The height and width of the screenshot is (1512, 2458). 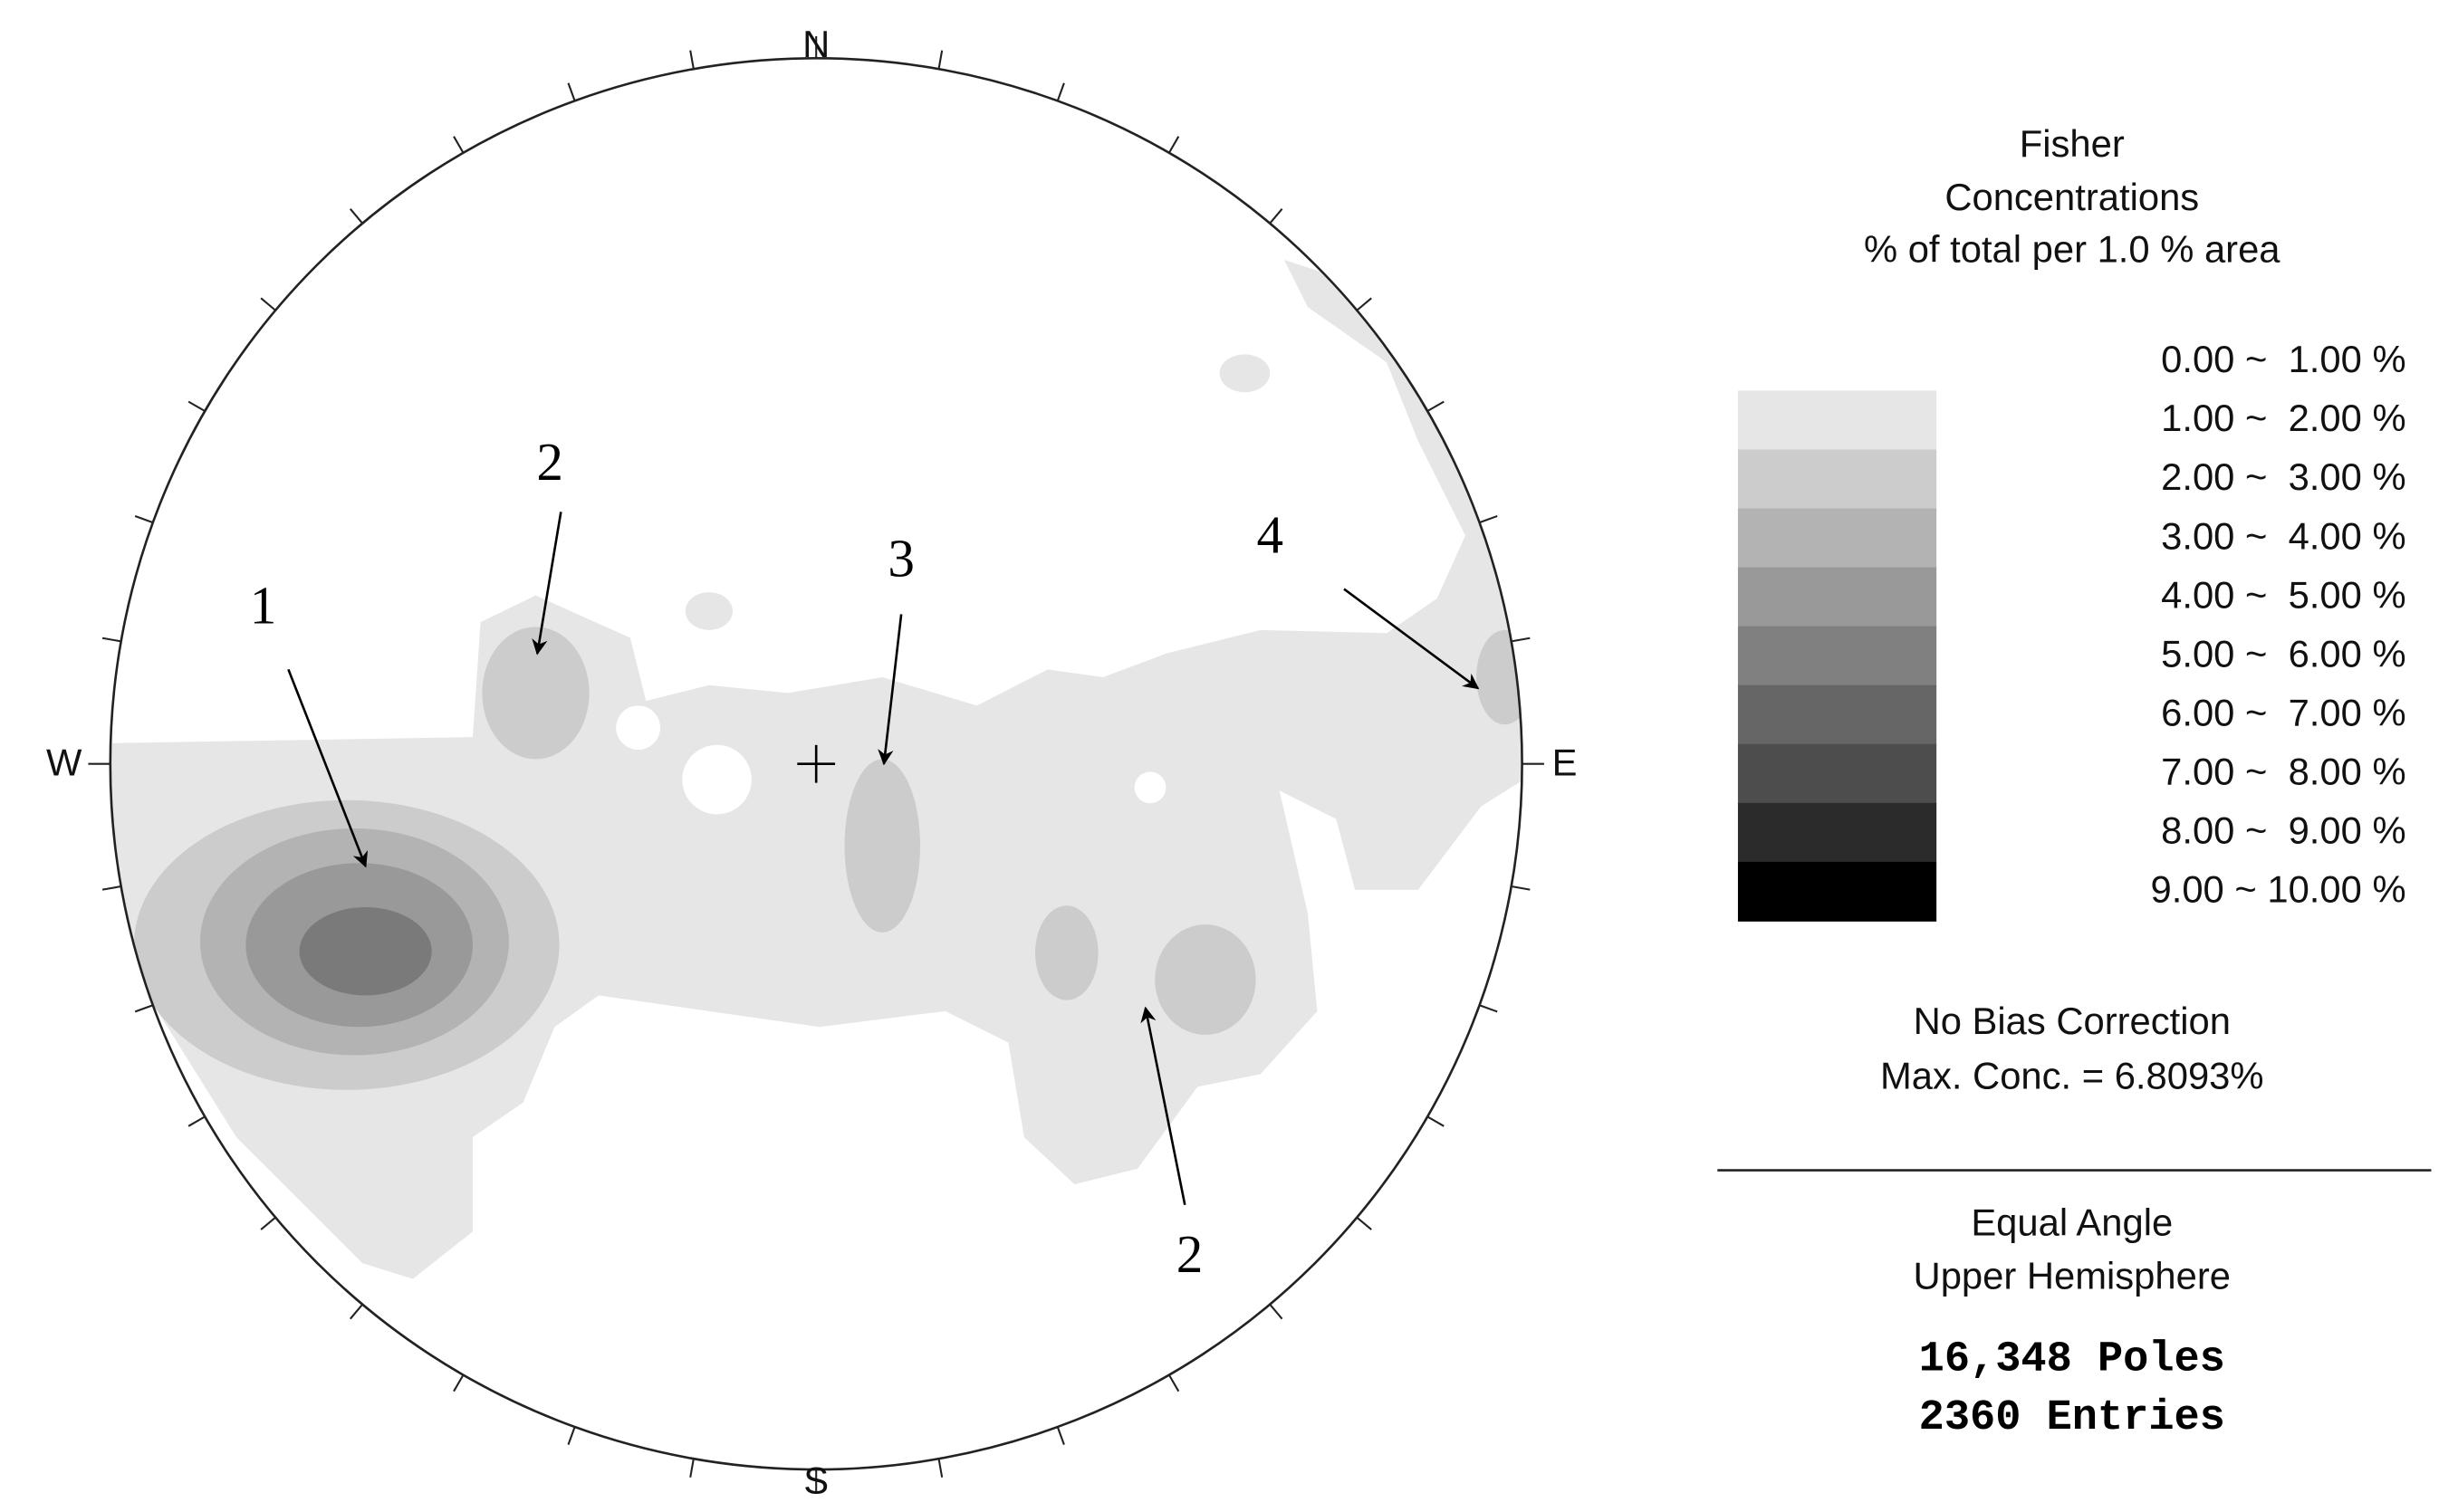 I want to click on legend-label: 3.00 ~ 4.00 %, so click(x=2283, y=535).